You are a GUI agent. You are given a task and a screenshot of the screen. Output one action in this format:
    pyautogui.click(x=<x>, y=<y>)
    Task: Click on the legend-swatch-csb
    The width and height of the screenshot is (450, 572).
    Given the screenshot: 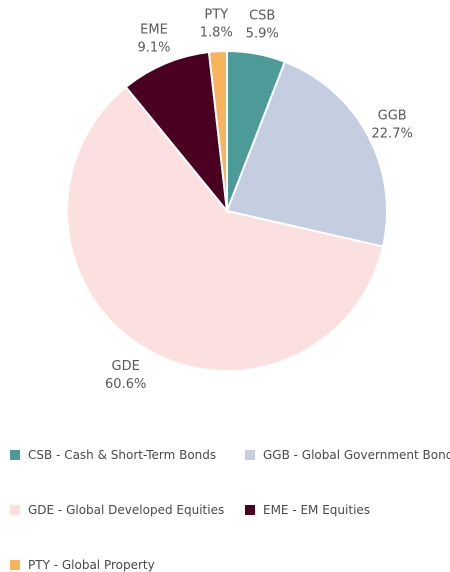 What is the action you would take?
    pyautogui.click(x=15, y=455)
    